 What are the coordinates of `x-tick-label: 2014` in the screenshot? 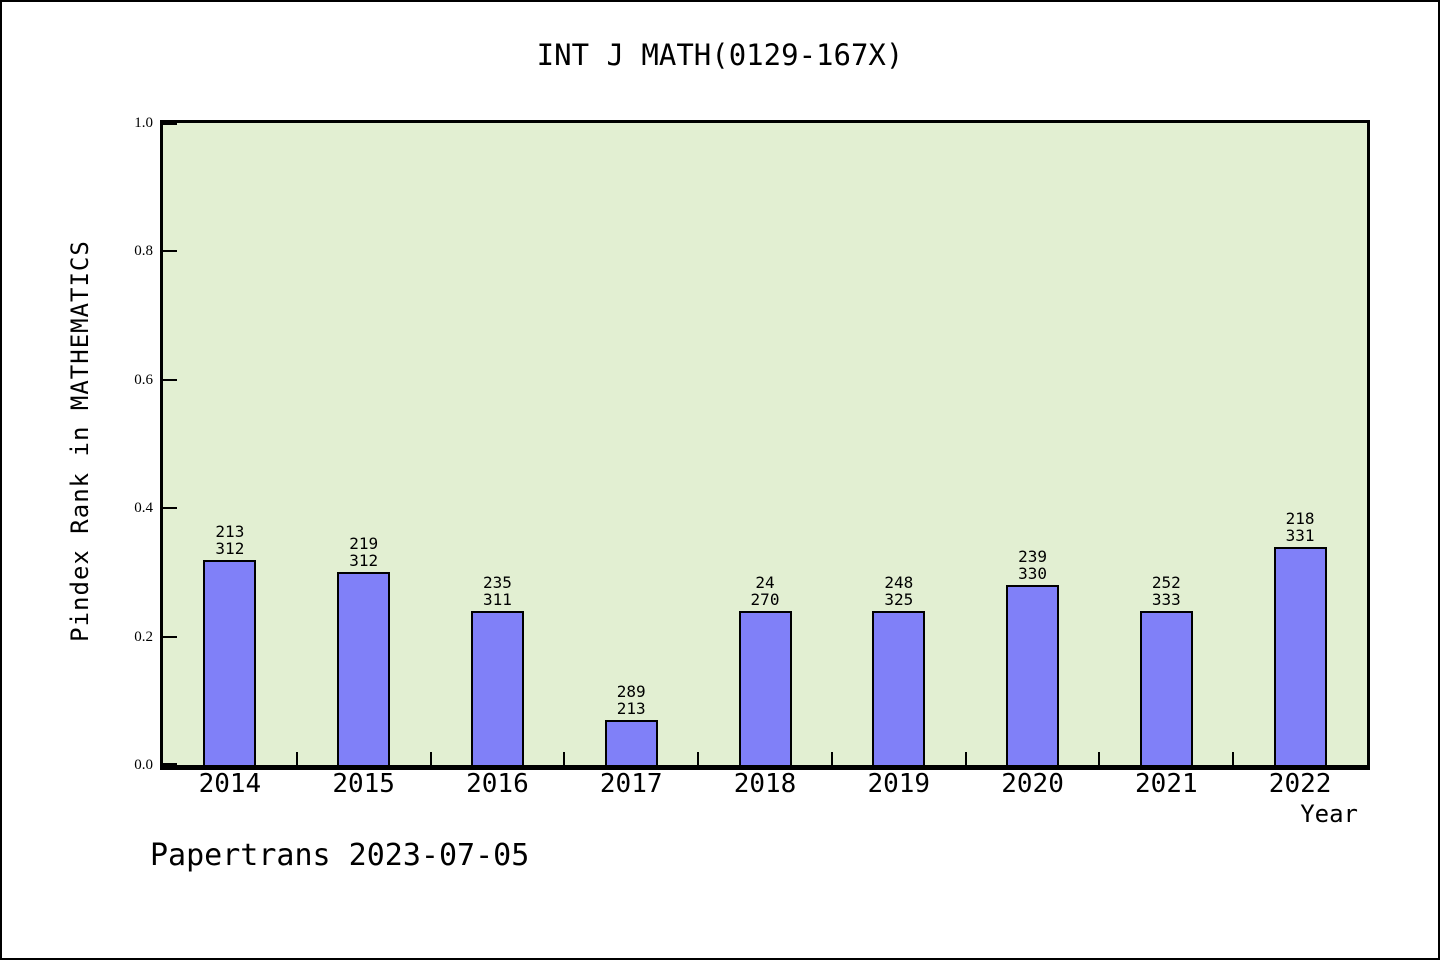 It's located at (230, 784).